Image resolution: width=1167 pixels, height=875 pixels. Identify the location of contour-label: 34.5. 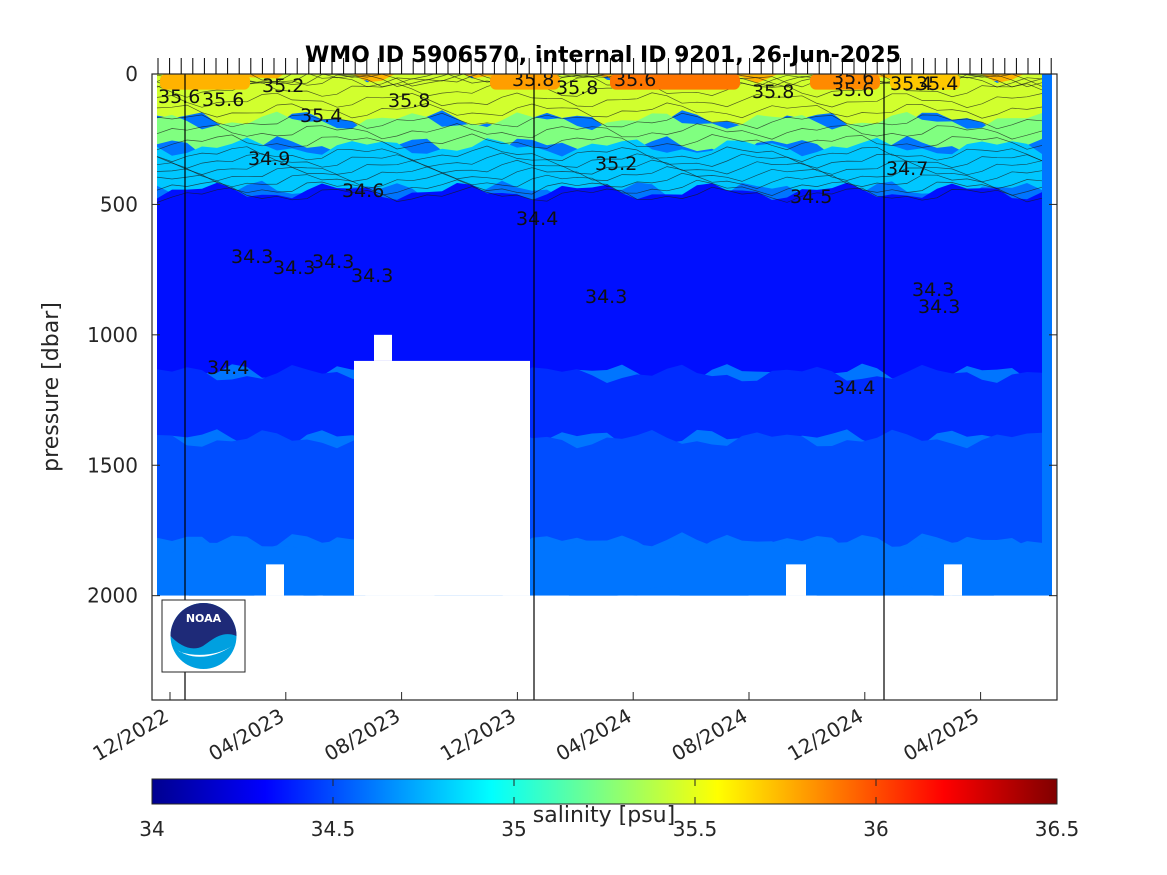
(811, 197).